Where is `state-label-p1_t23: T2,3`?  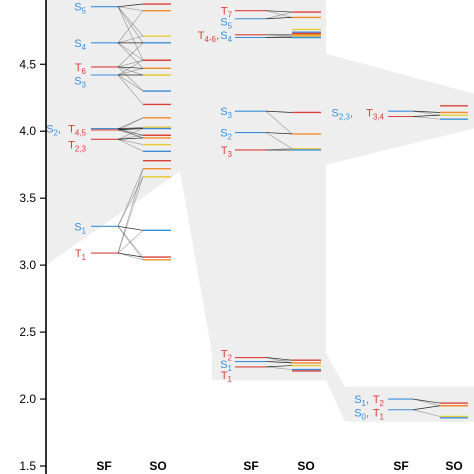 state-label-p1_t23: T2,3 is located at coordinates (77, 146).